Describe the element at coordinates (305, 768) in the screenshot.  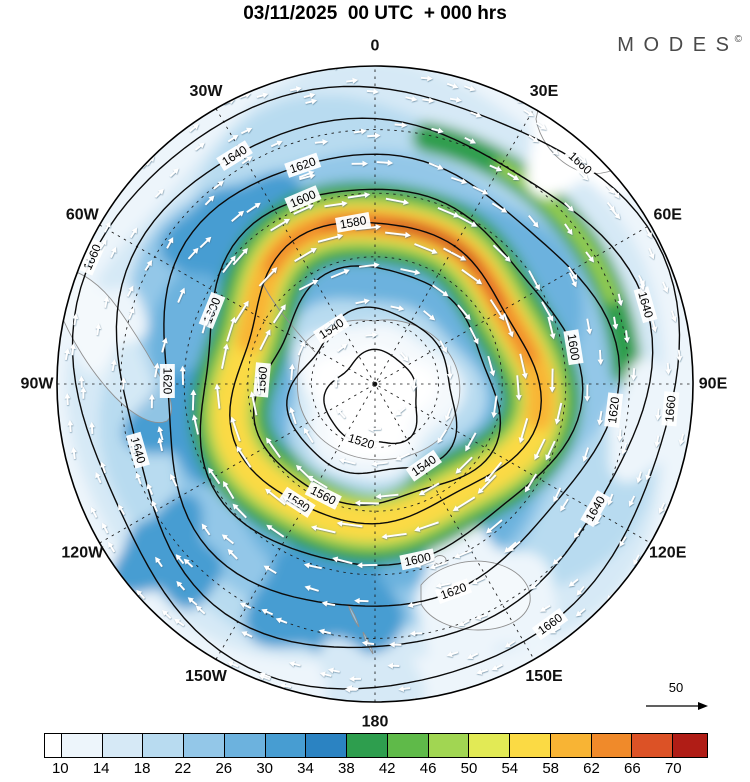
I see `colorbar-tick-label: 34` at that location.